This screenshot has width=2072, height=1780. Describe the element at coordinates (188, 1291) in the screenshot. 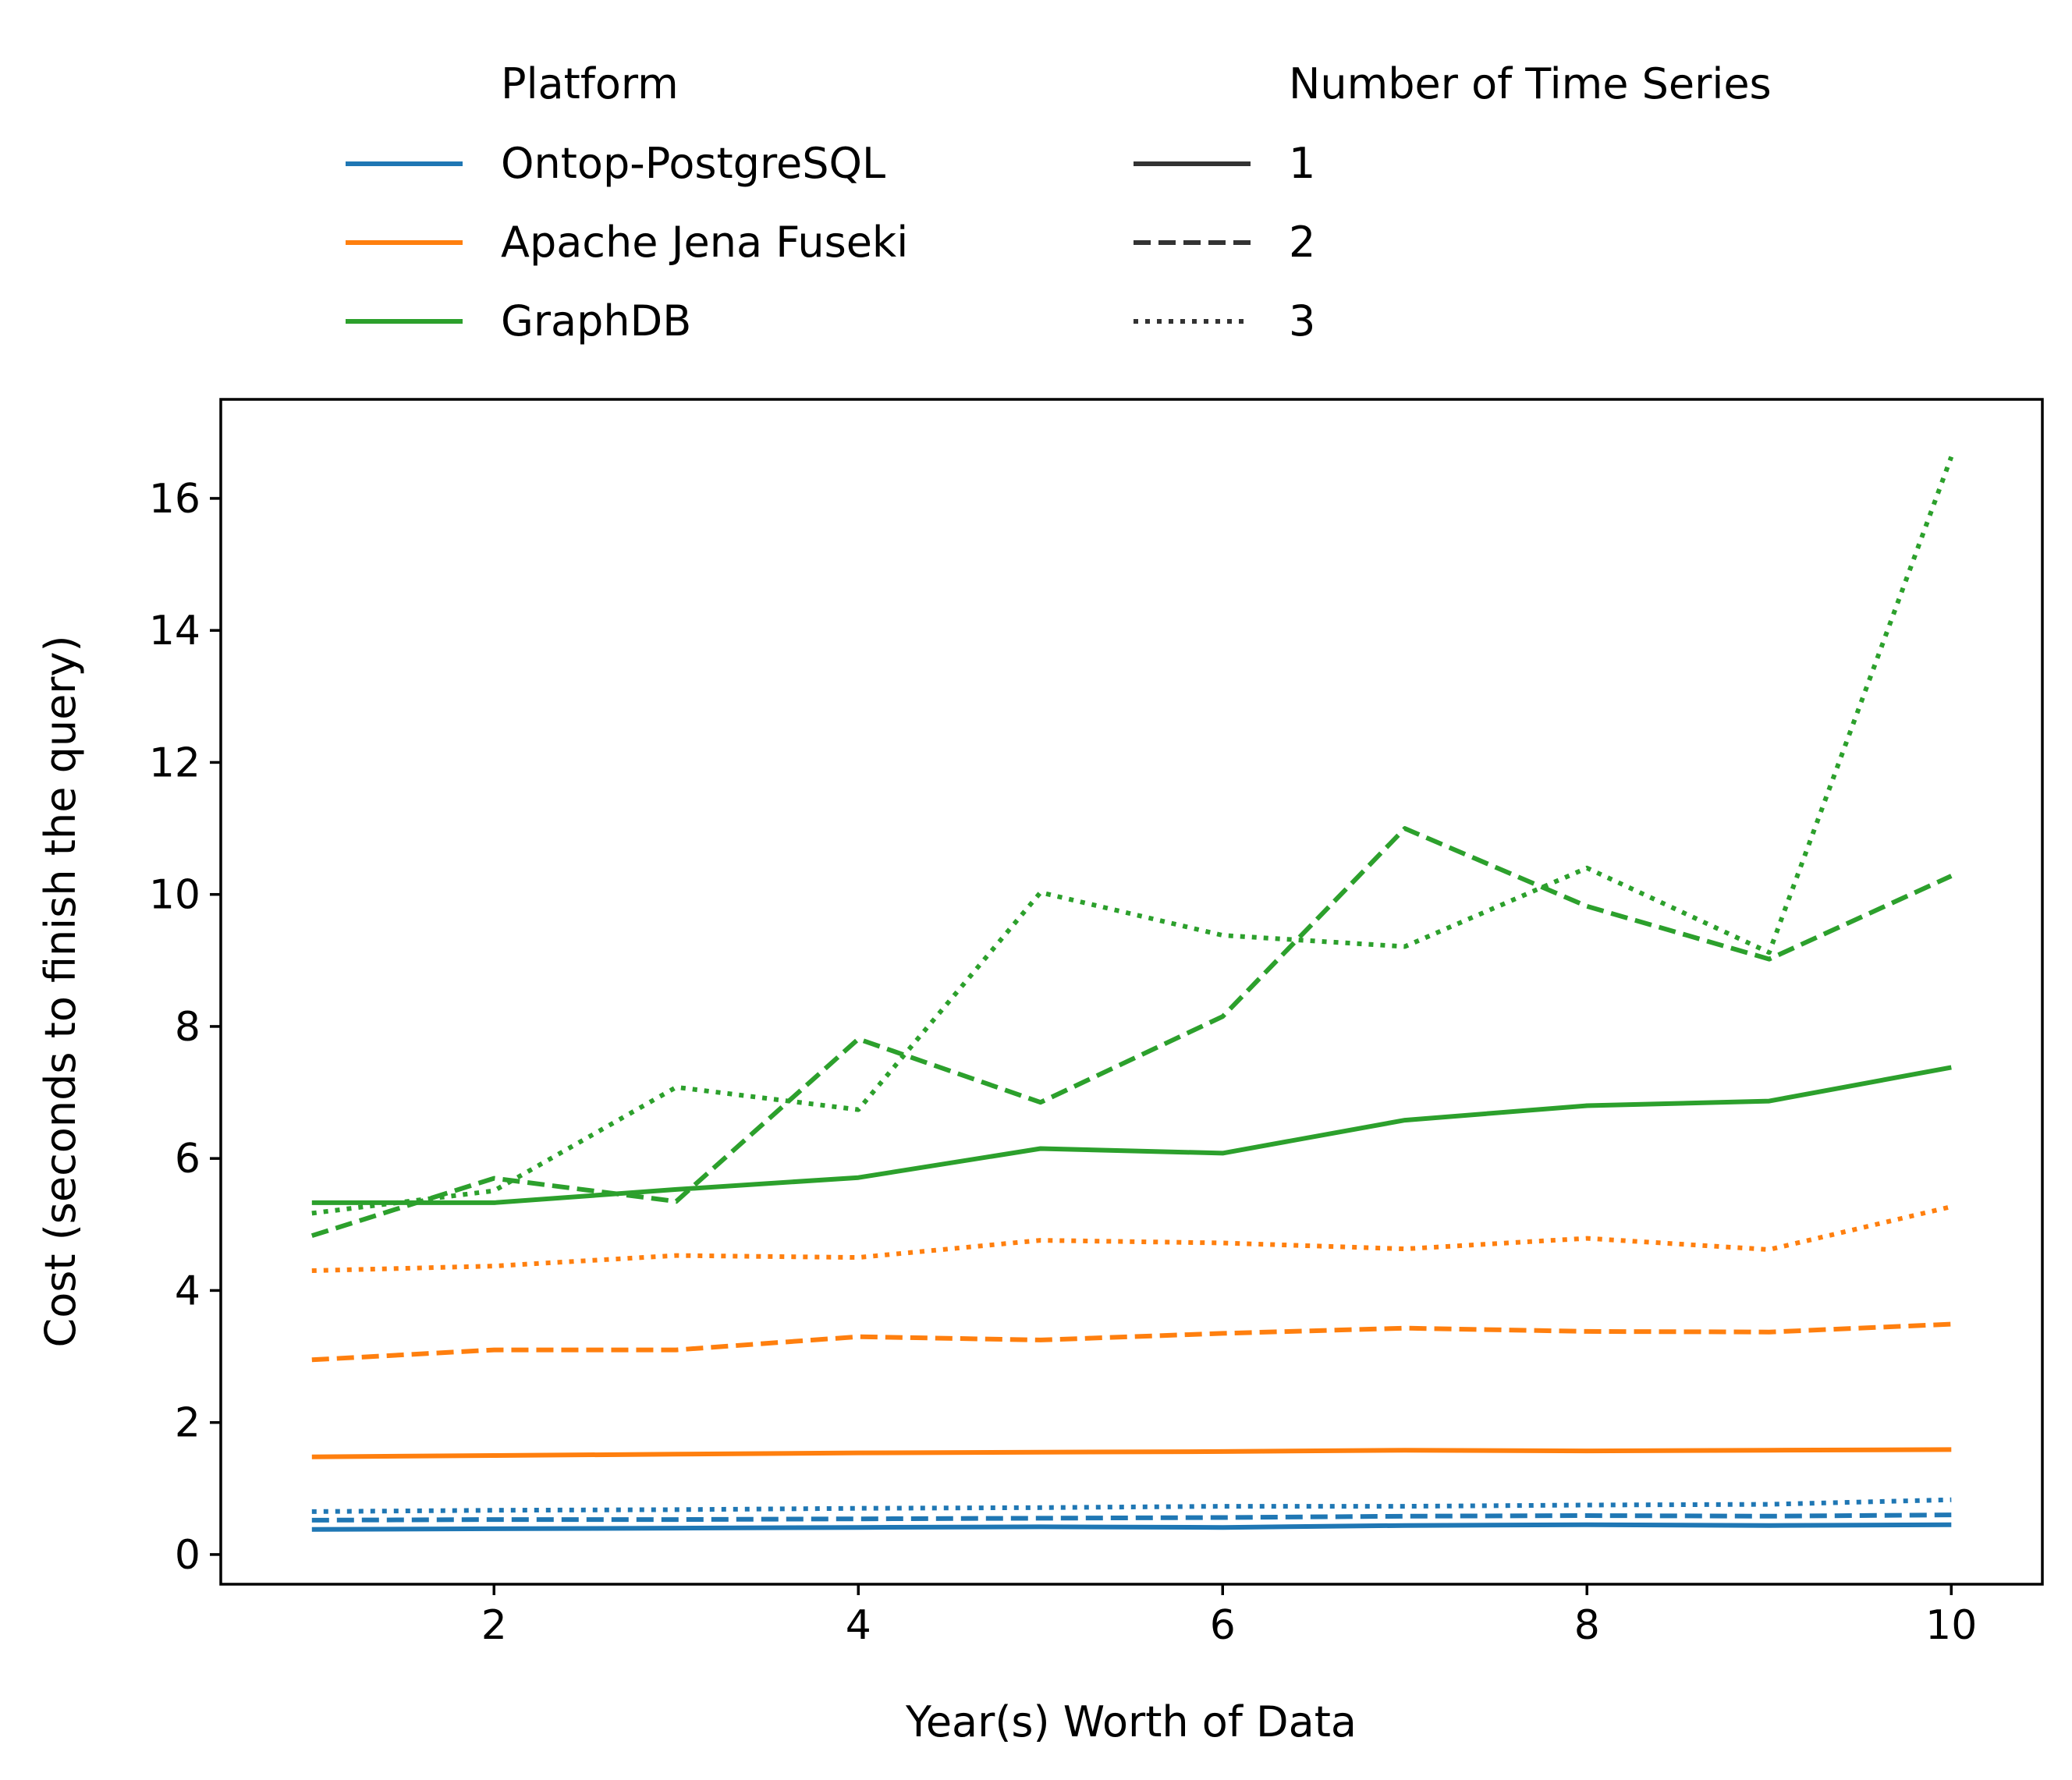

I see `y-tick-label: 4` at that location.